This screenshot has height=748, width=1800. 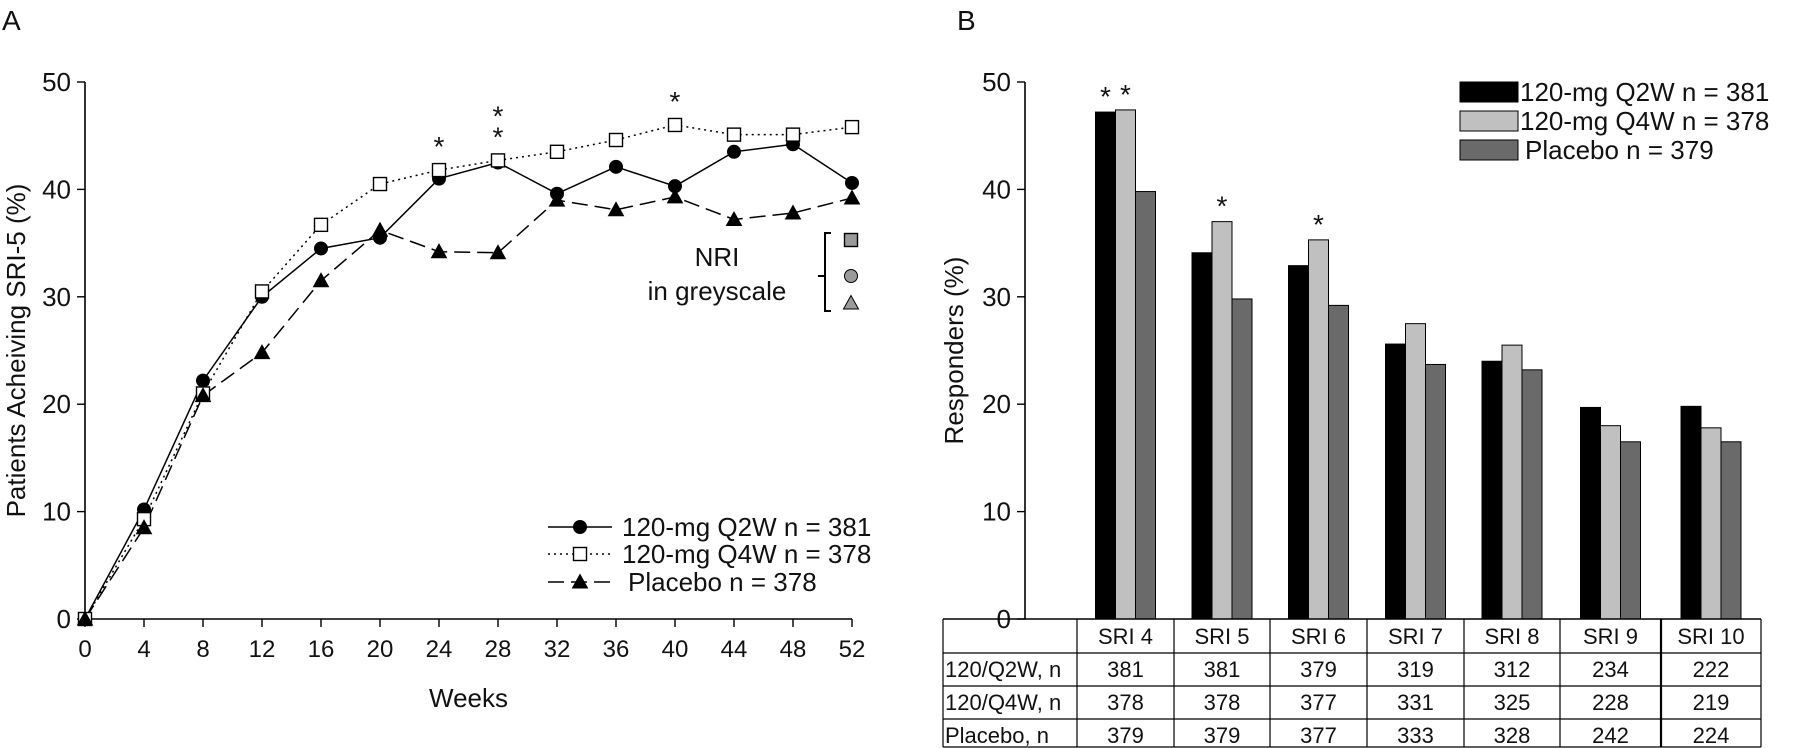 What do you see at coordinates (321, 649) in the screenshot?
I see `x-tick-label: 16` at bounding box center [321, 649].